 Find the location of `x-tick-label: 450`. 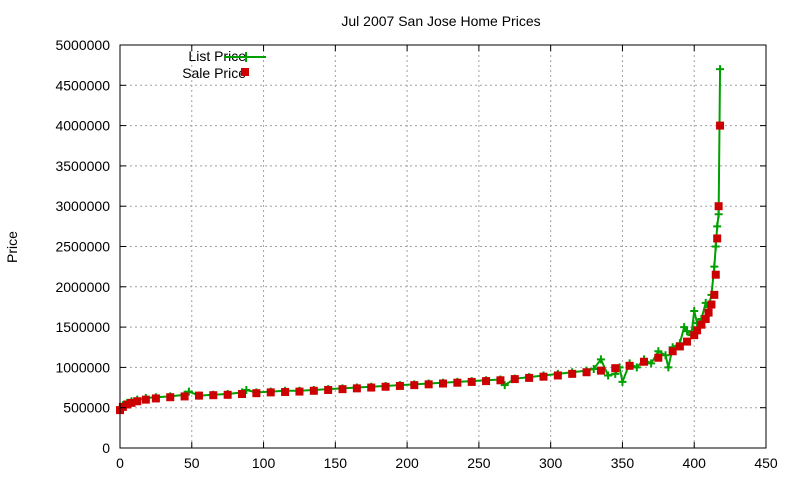

x-tick-label: 450 is located at coordinates (766, 463).